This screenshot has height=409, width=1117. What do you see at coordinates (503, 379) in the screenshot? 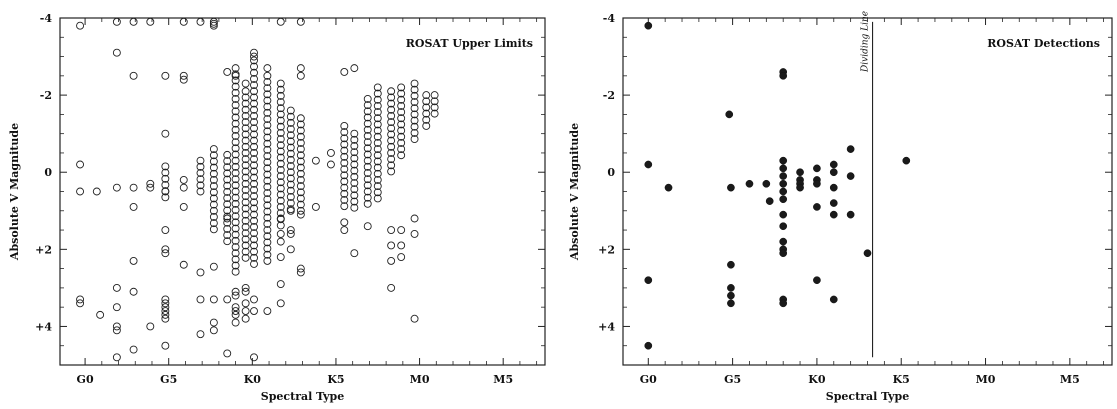
I see `x-tick-label: M5` at bounding box center [503, 379].